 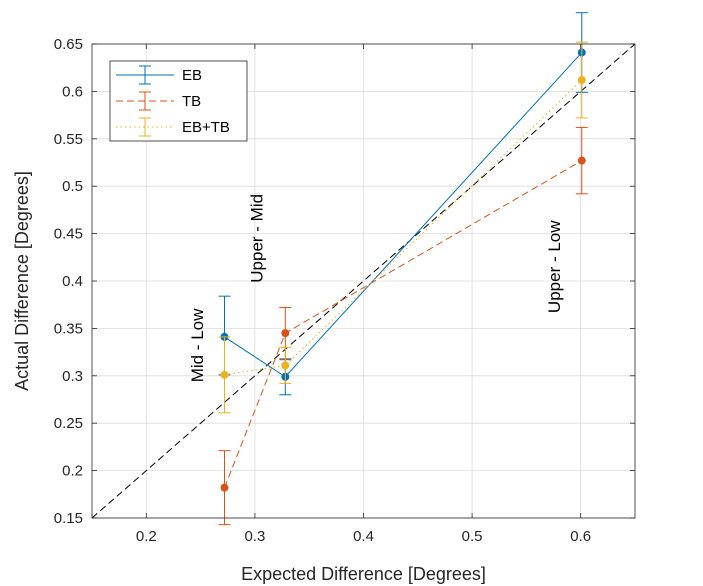 I want to click on y-tick-label: 0.65, so click(x=68, y=44).